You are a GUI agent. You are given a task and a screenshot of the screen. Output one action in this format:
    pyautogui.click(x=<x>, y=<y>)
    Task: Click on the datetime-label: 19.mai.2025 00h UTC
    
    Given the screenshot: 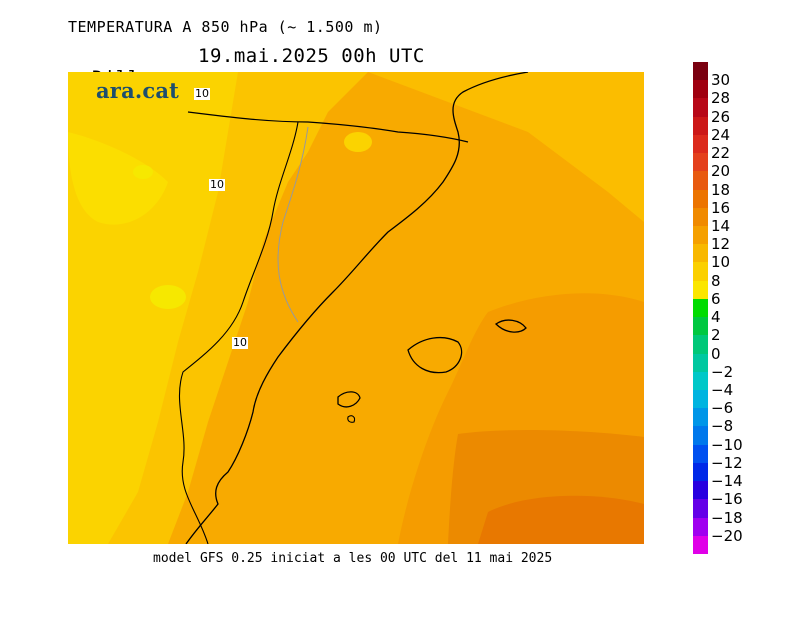 What is the action you would take?
    pyautogui.click(x=311, y=56)
    